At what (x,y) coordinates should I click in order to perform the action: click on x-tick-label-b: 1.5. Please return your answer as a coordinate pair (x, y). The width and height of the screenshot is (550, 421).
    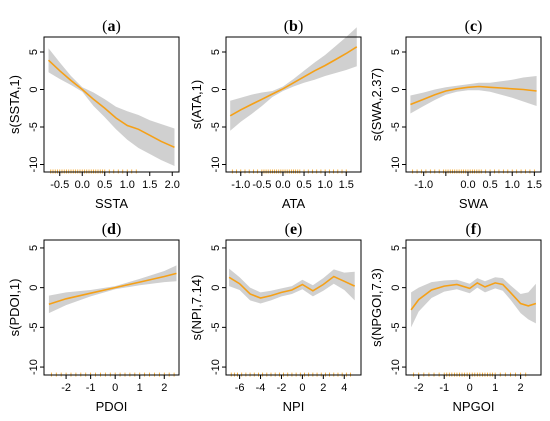
    Looking at the image, I should click on (346, 185).